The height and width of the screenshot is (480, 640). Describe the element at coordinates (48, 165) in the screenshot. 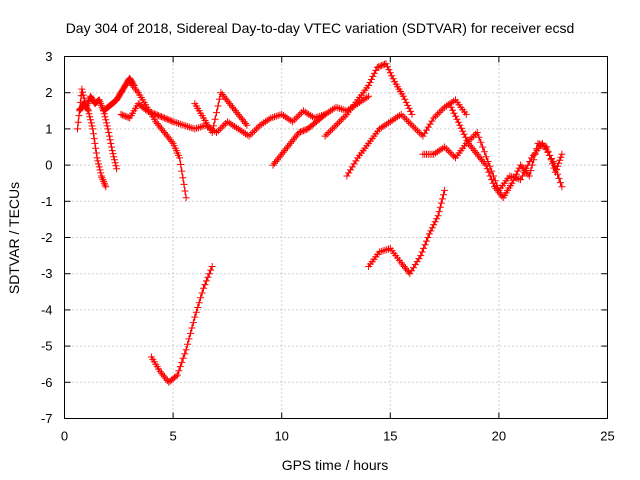

I see `y-tick-label: 0` at that location.